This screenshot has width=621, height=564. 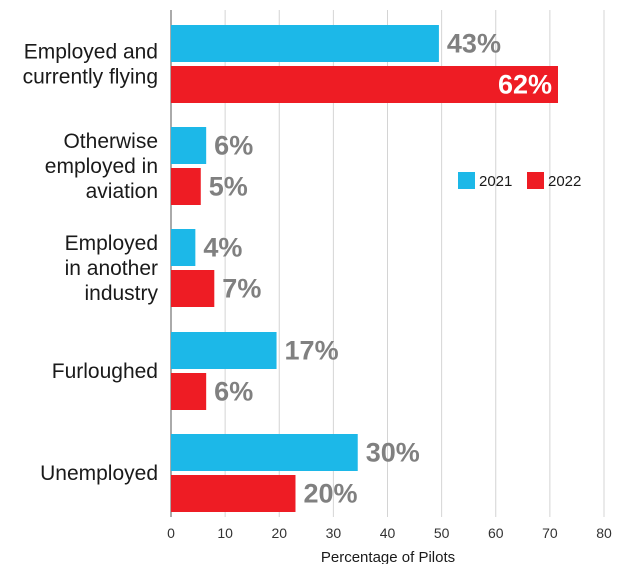 I want to click on x-tick-labels: 0 10 20 30 40 50 60 70 80, so click(x=389, y=533).